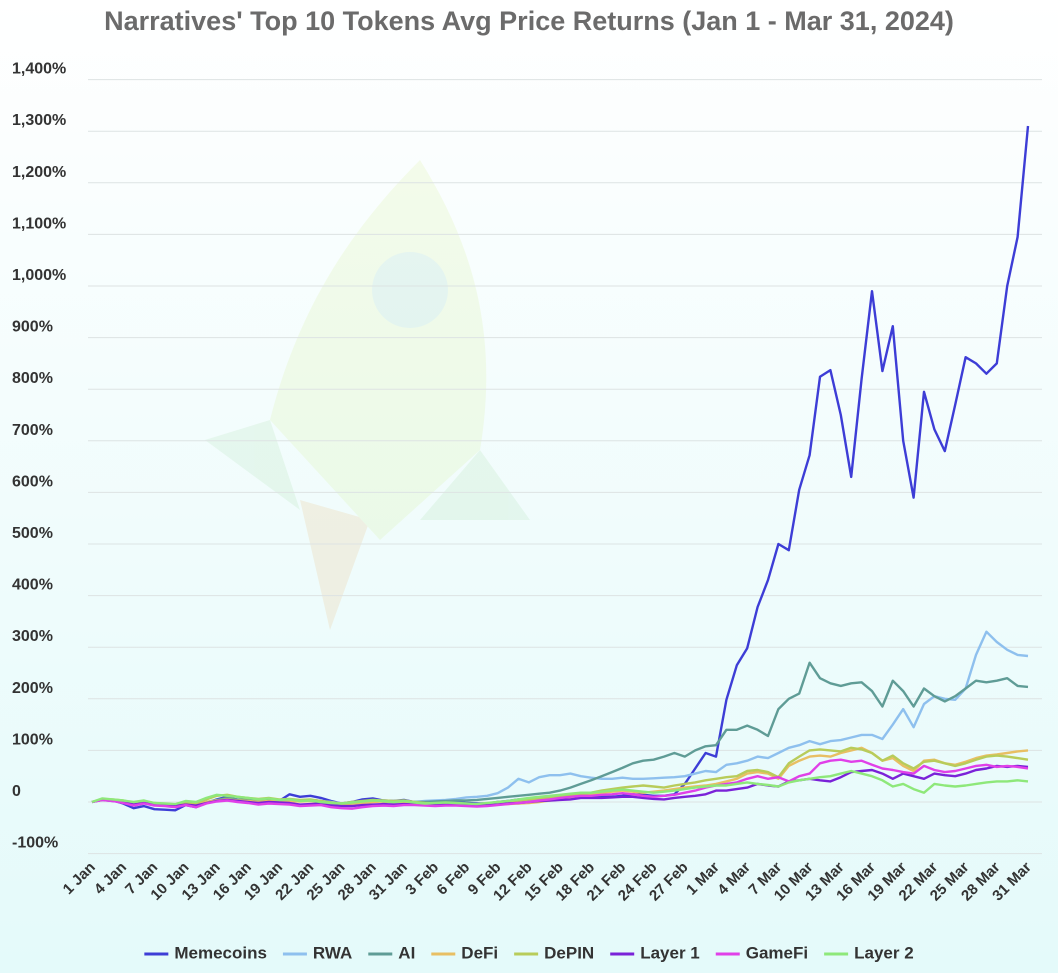 The image size is (1058, 973). What do you see at coordinates (332, 952) in the screenshot?
I see `legend-label: RWA` at bounding box center [332, 952].